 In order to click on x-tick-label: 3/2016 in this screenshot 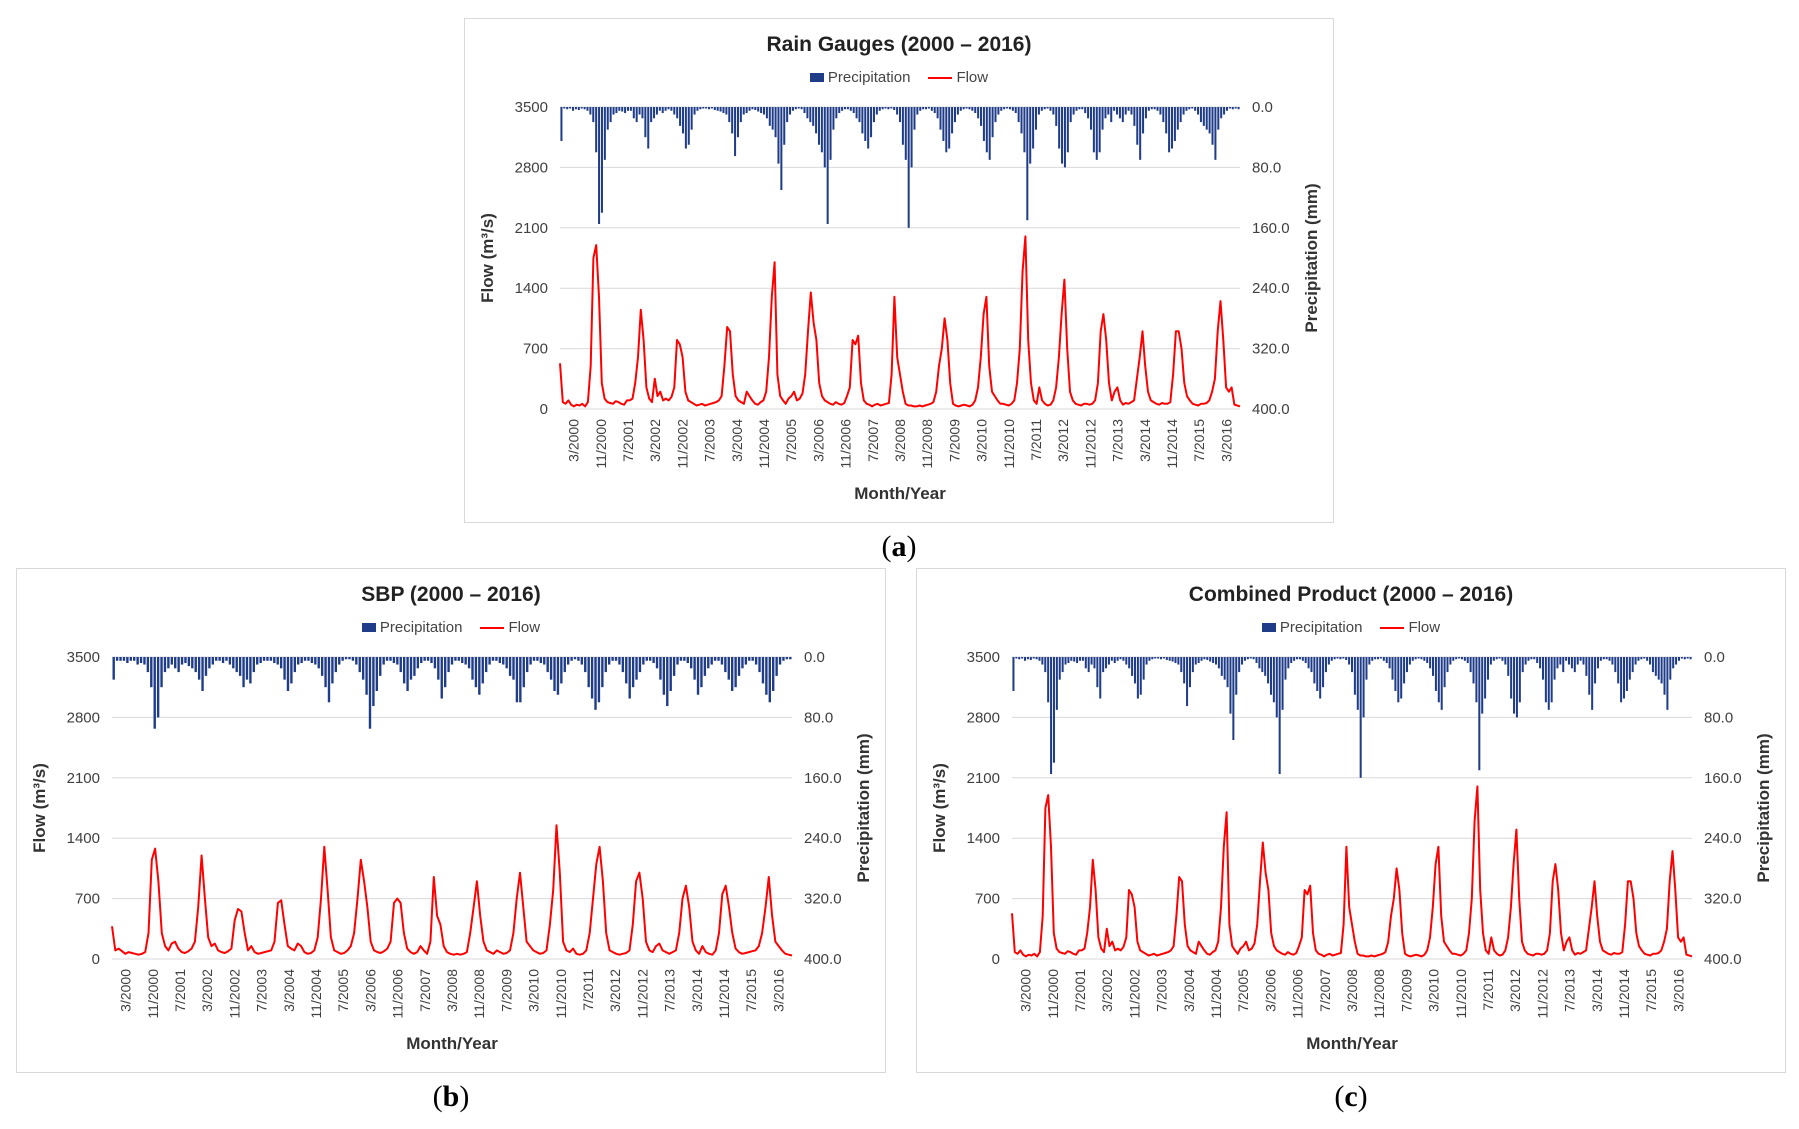, I will do `click(1678, 990)`.